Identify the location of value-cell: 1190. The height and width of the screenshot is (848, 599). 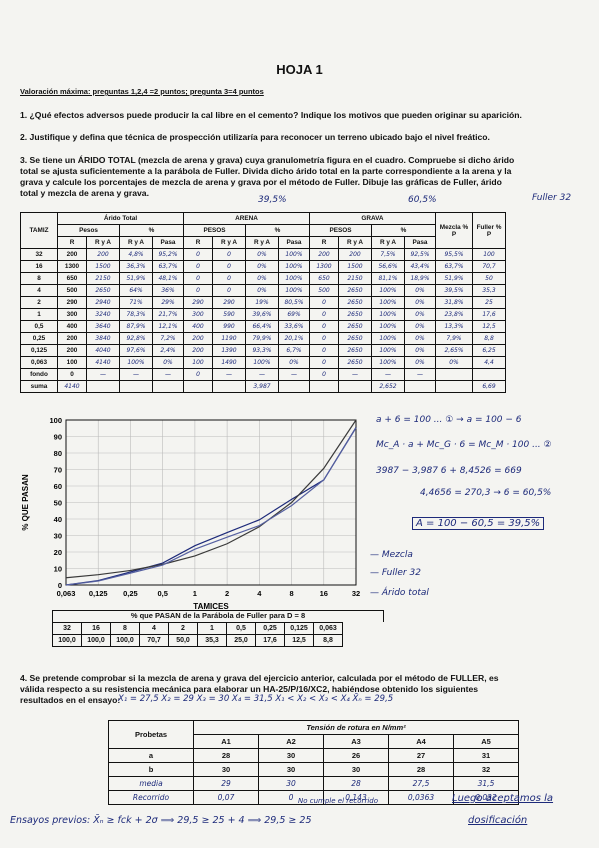
(229, 338).